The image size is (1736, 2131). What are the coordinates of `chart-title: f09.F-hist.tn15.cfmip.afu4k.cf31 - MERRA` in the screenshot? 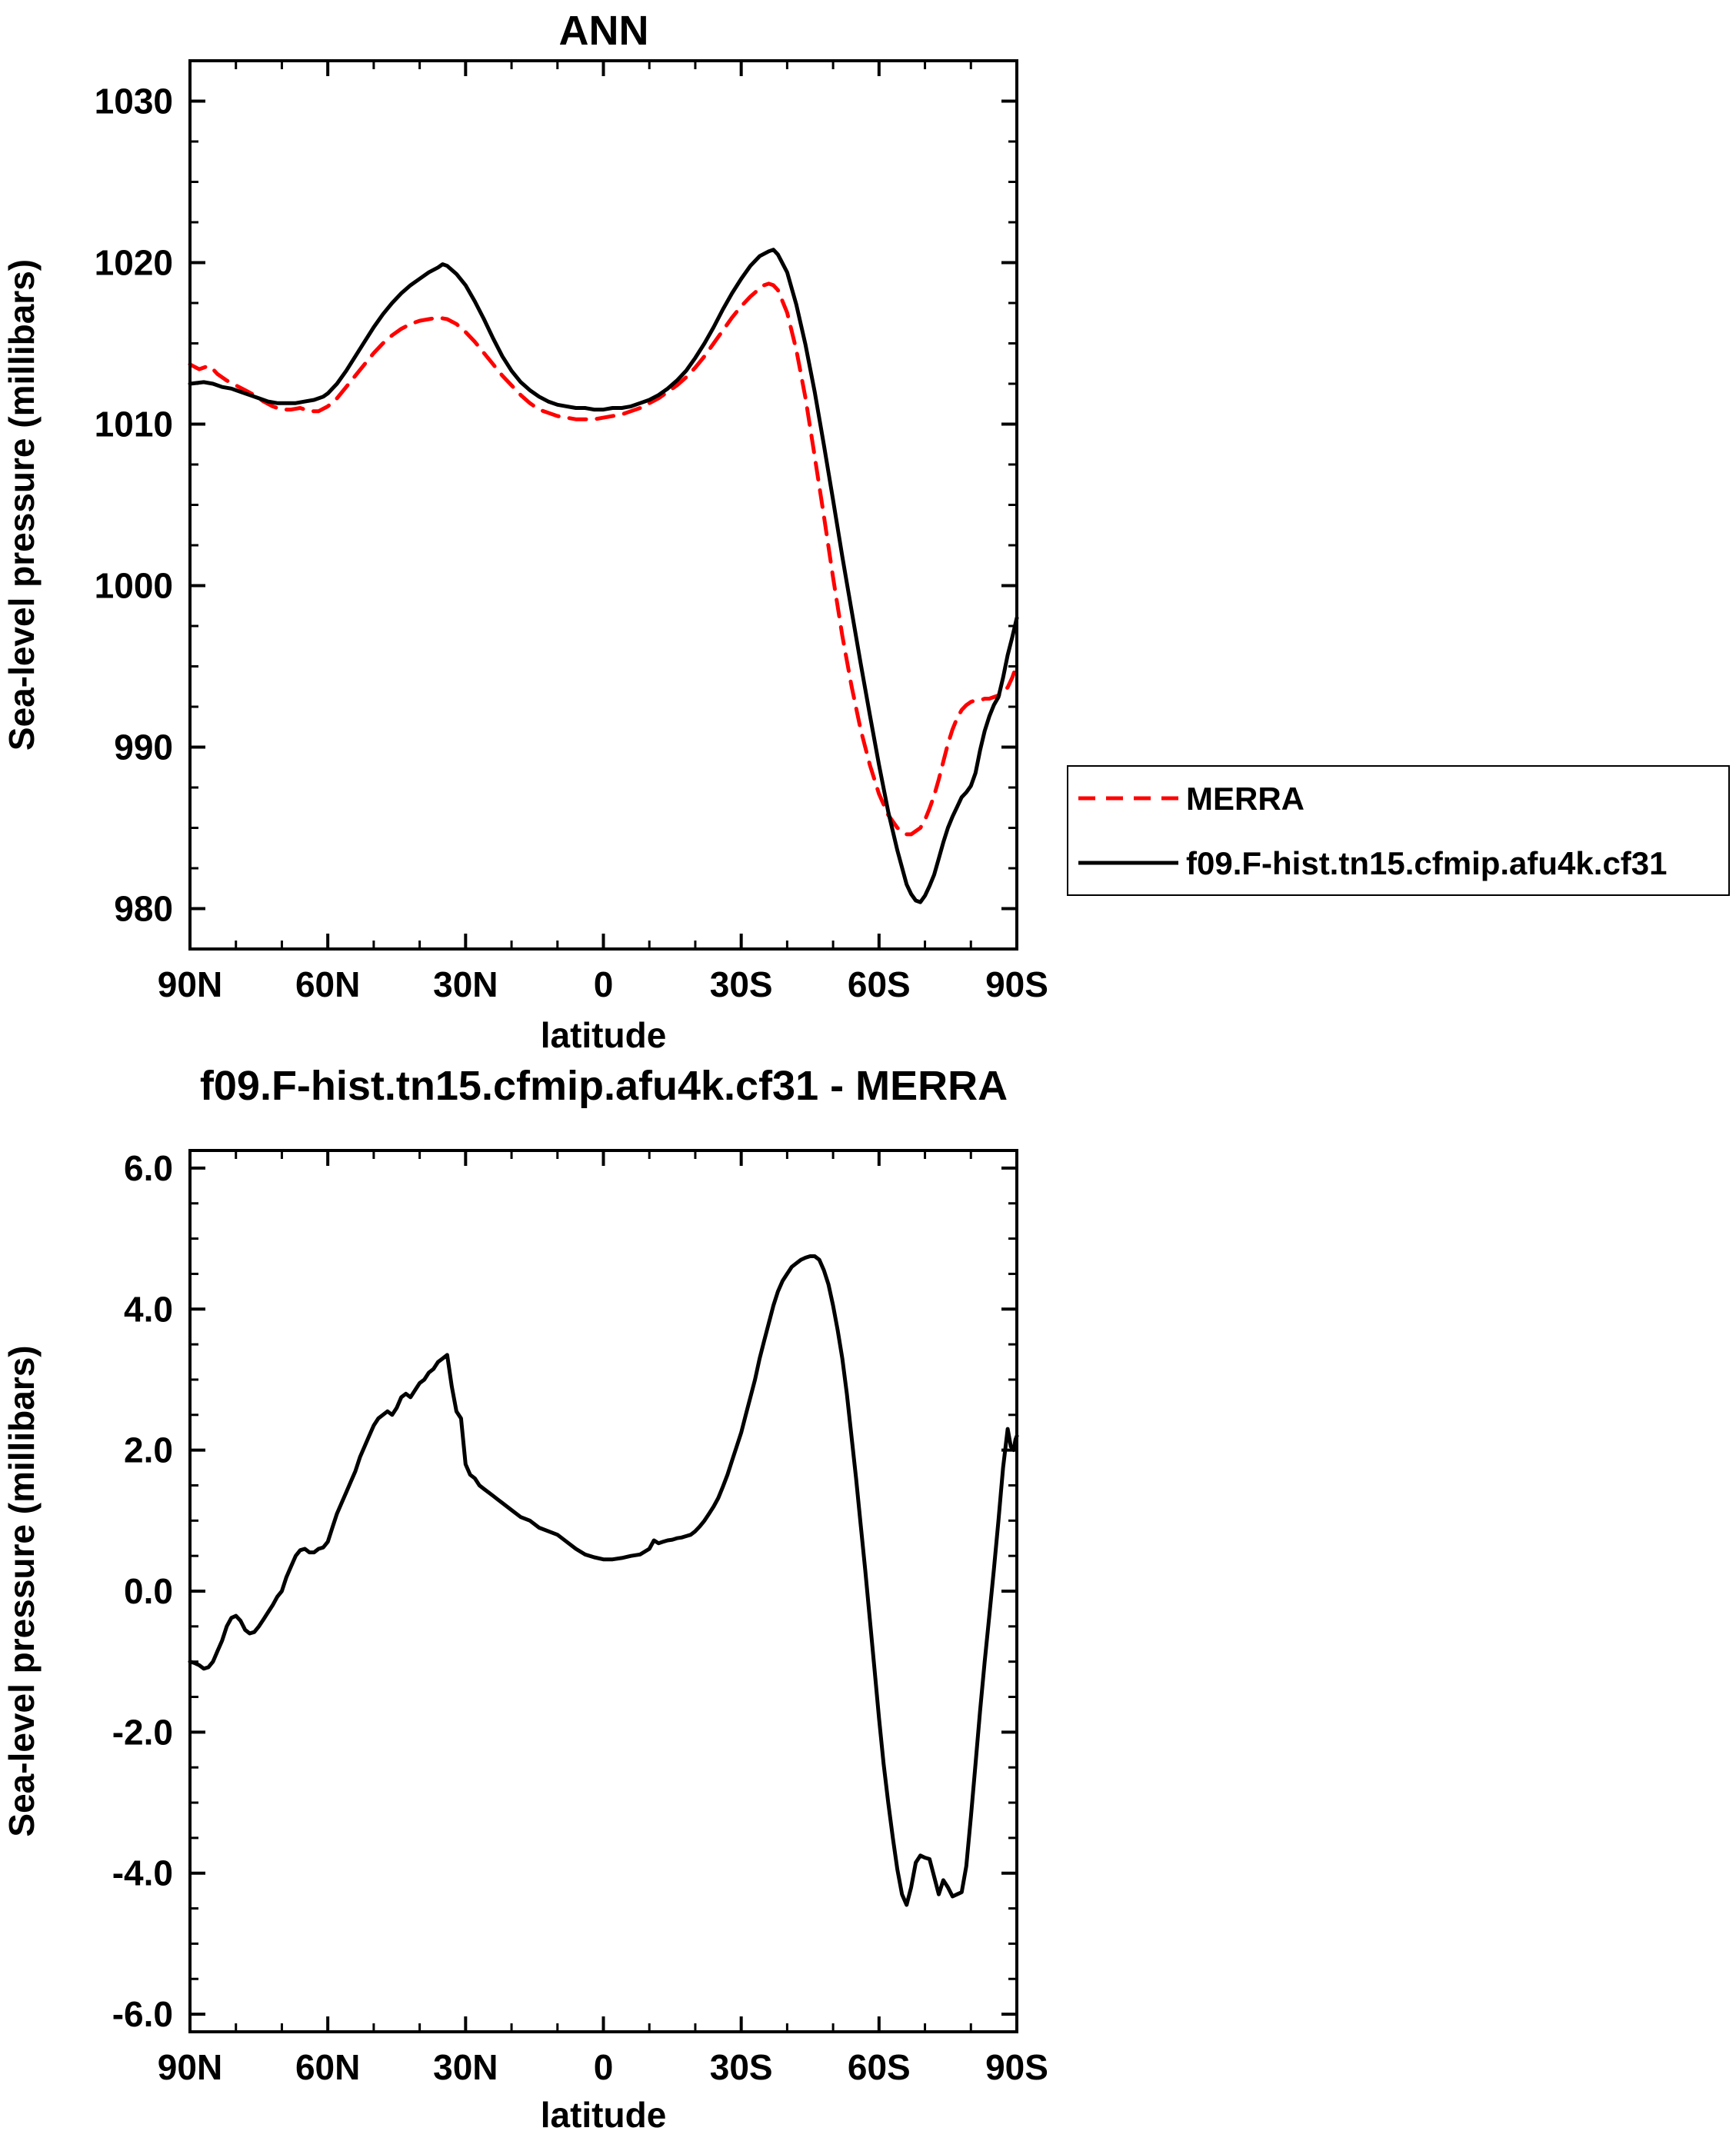 It's located at (604, 1086).